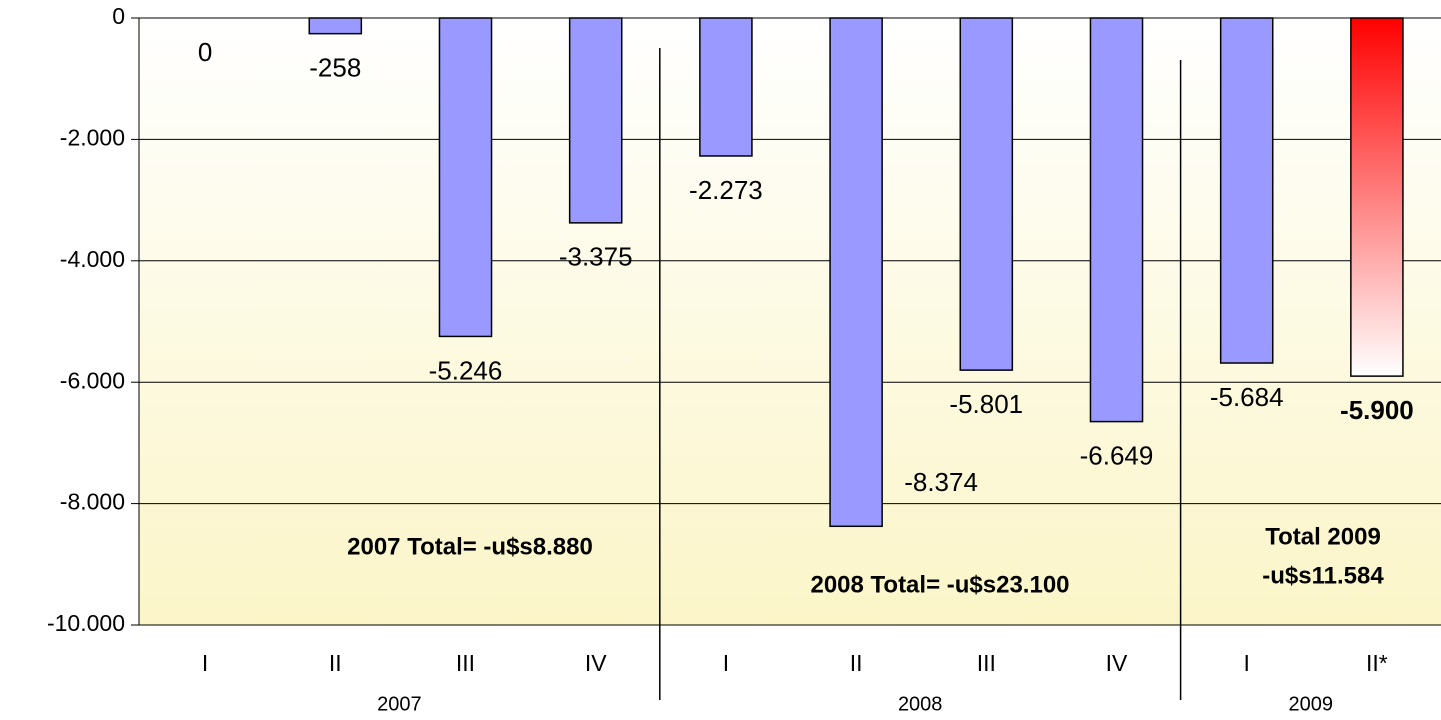 Image resolution: width=1441 pixels, height=720 pixels. Describe the element at coordinates (1311, 704) in the screenshot. I see `group-label: 2009` at that location.